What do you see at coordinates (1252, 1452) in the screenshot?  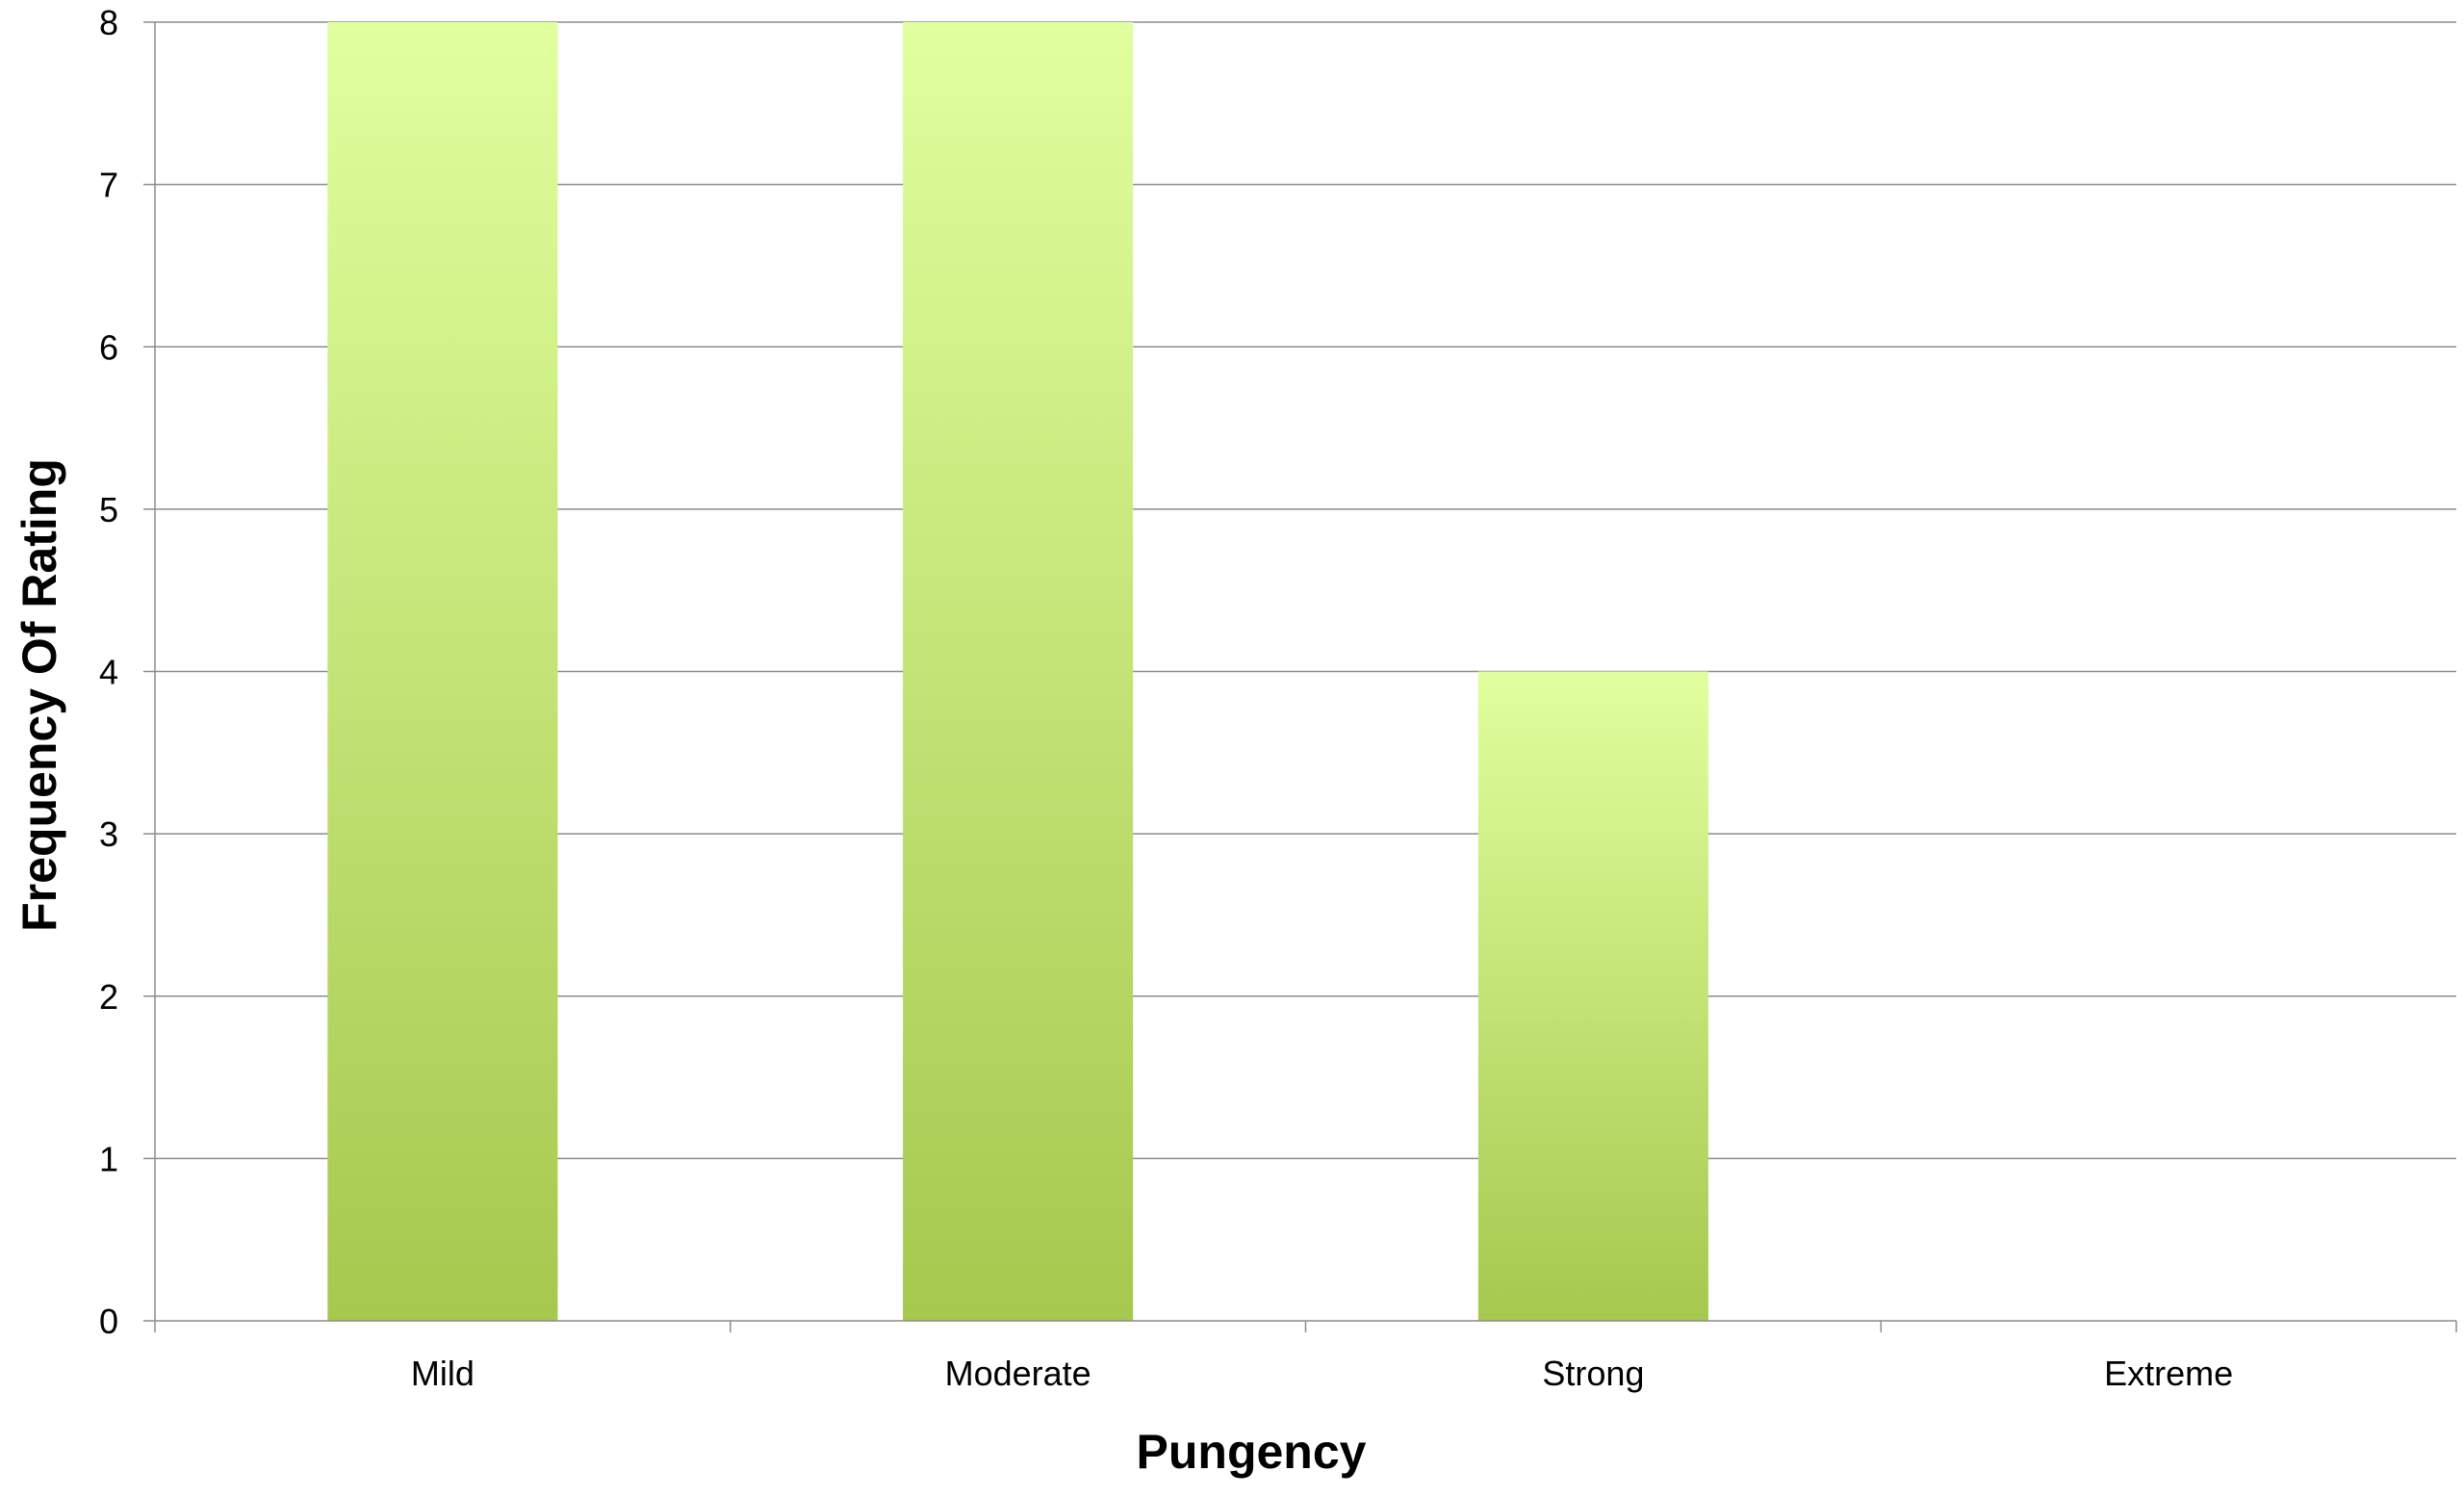 I see `x-axis-title: Pungency` at bounding box center [1252, 1452].